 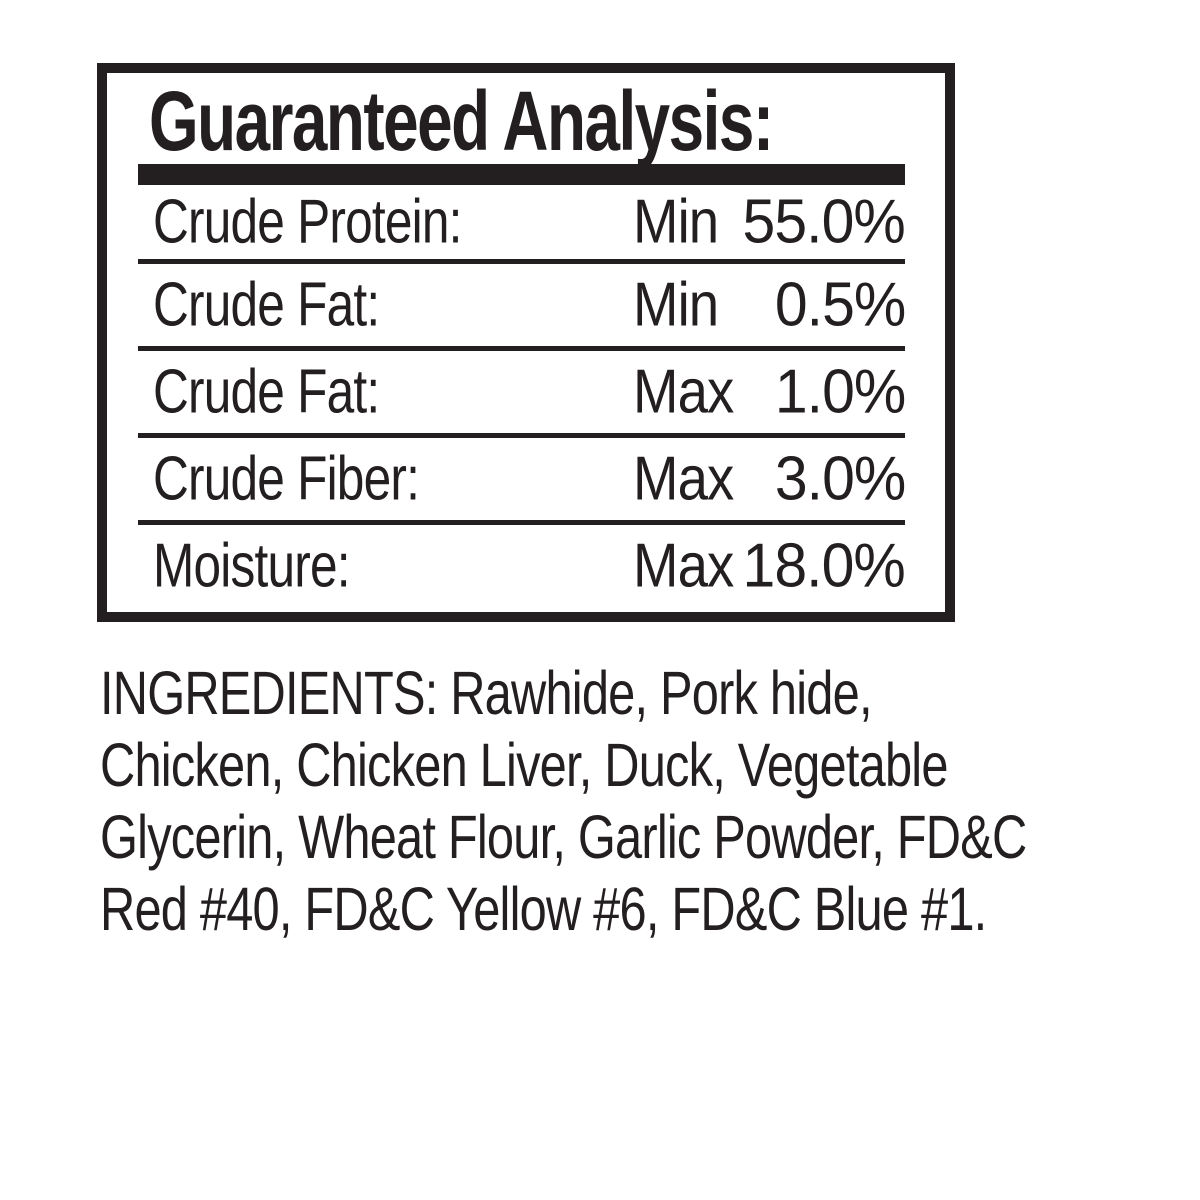 What do you see at coordinates (840, 479) in the screenshot?
I see `nutrient-value: 3.0%` at bounding box center [840, 479].